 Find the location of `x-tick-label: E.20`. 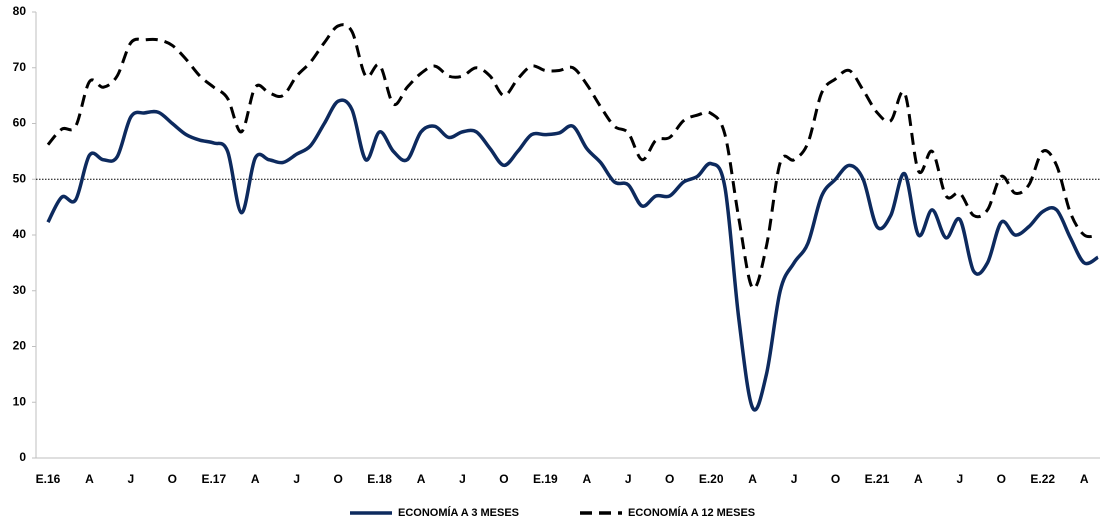

x-tick-label: E.20 is located at coordinates (711, 479).